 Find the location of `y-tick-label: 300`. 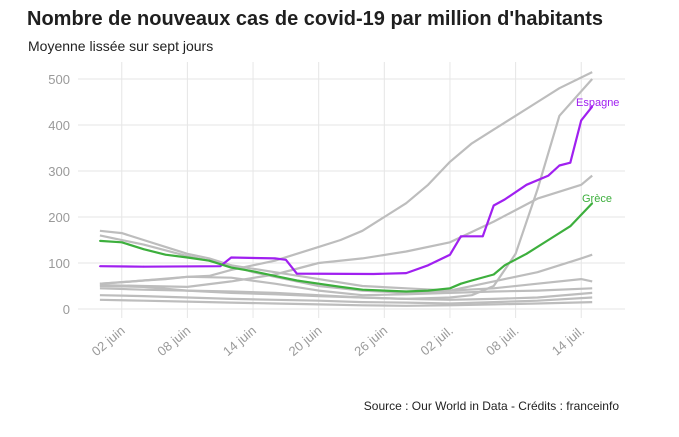

y-tick-label: 300 is located at coordinates (59, 171).